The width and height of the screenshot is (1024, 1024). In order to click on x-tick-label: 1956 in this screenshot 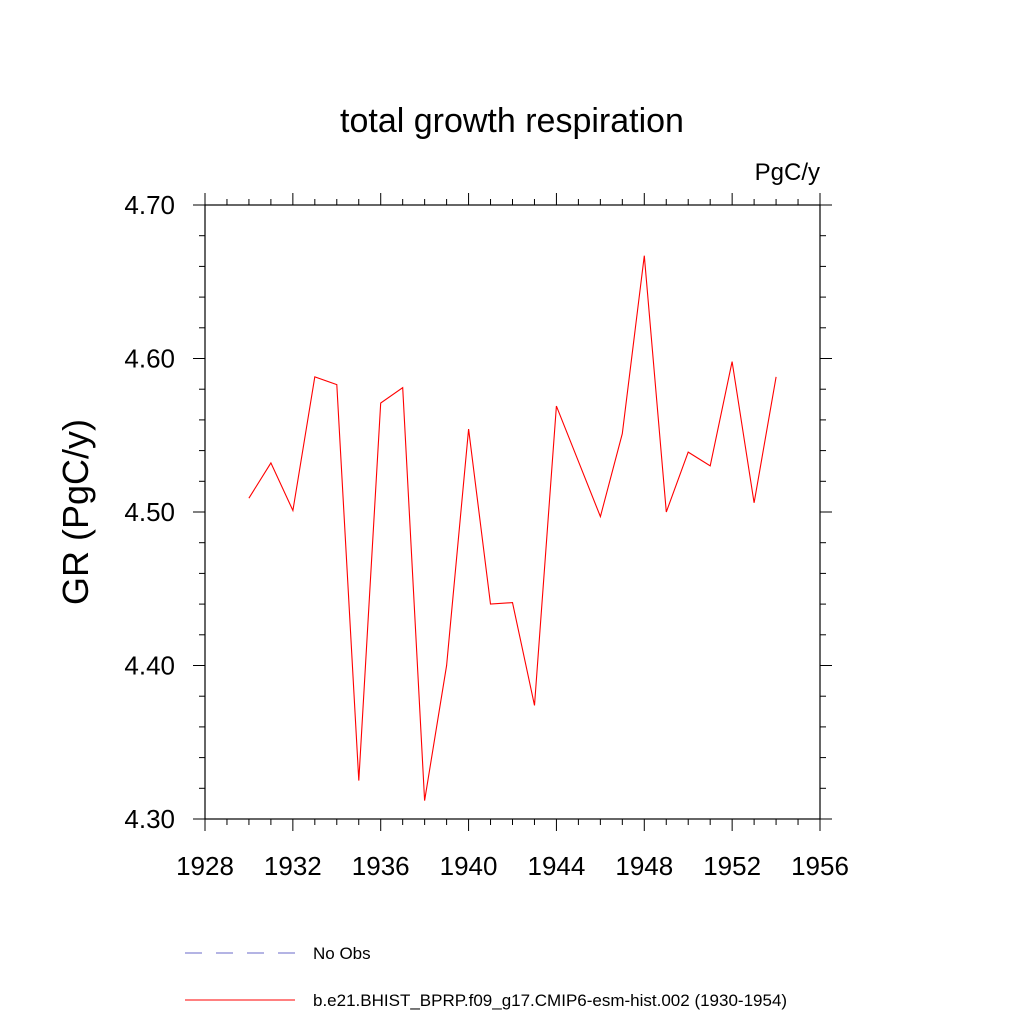, I will do `click(820, 866)`.